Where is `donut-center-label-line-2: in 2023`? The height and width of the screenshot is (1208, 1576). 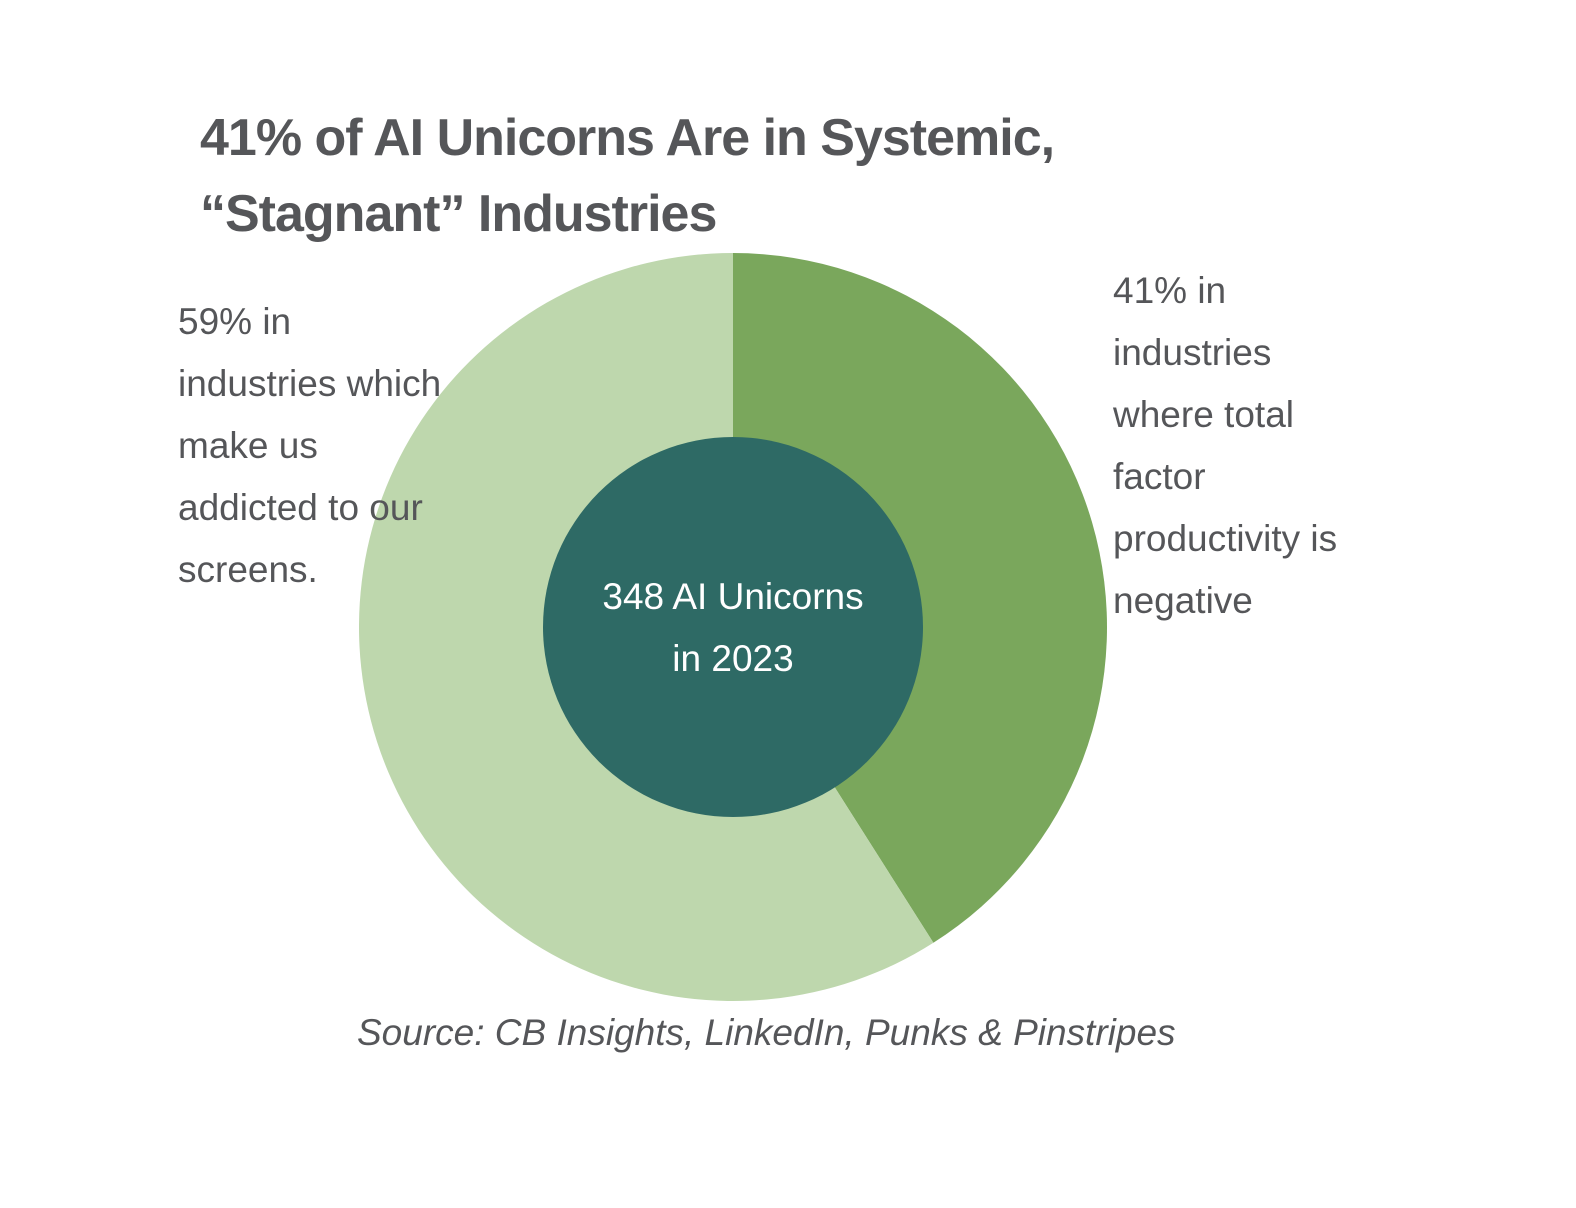
donut-center-label-line-2: in 2023 is located at coordinates (733, 658).